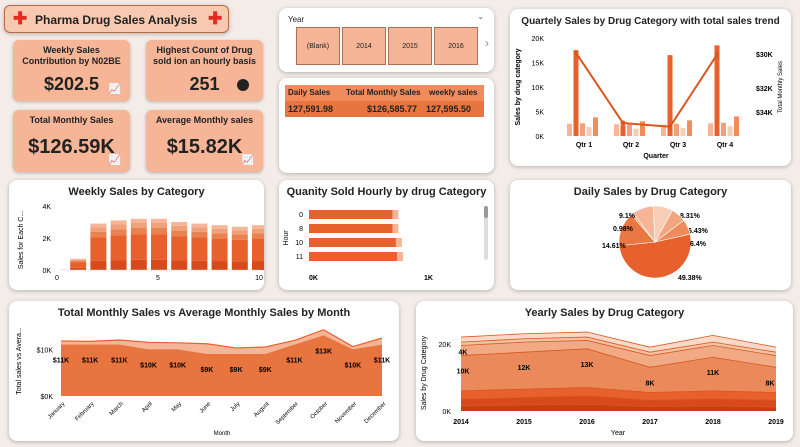 The image size is (800, 447). What do you see at coordinates (538, 64) in the screenshot?
I see `y-tick-label: 15K` at bounding box center [538, 64].